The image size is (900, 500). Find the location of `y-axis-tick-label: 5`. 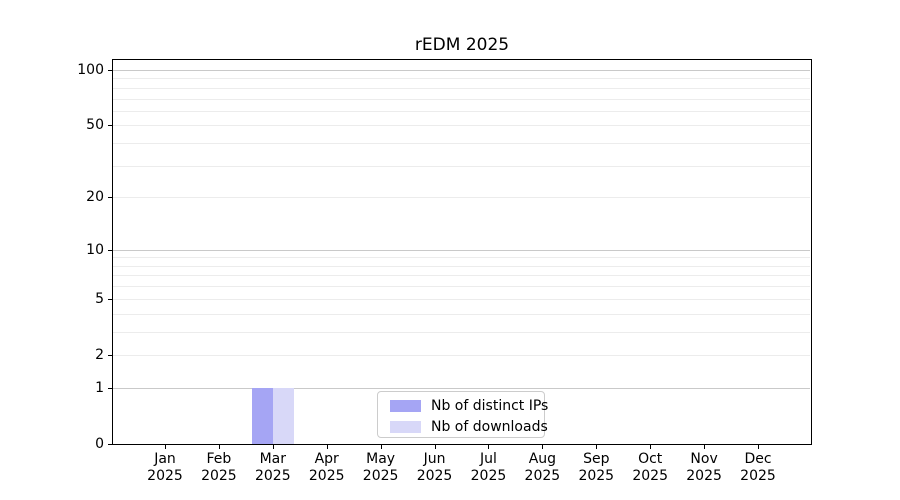

y-axis-tick-label: 5 is located at coordinates (99, 298).